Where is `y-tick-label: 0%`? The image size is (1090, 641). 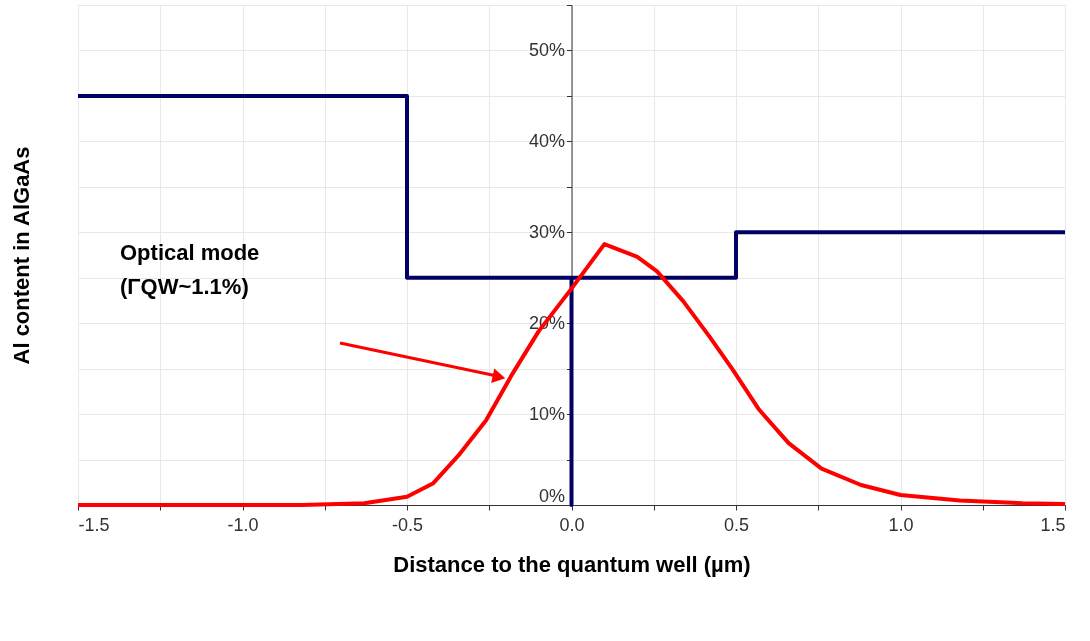 y-tick-label: 0% is located at coordinates (551, 495).